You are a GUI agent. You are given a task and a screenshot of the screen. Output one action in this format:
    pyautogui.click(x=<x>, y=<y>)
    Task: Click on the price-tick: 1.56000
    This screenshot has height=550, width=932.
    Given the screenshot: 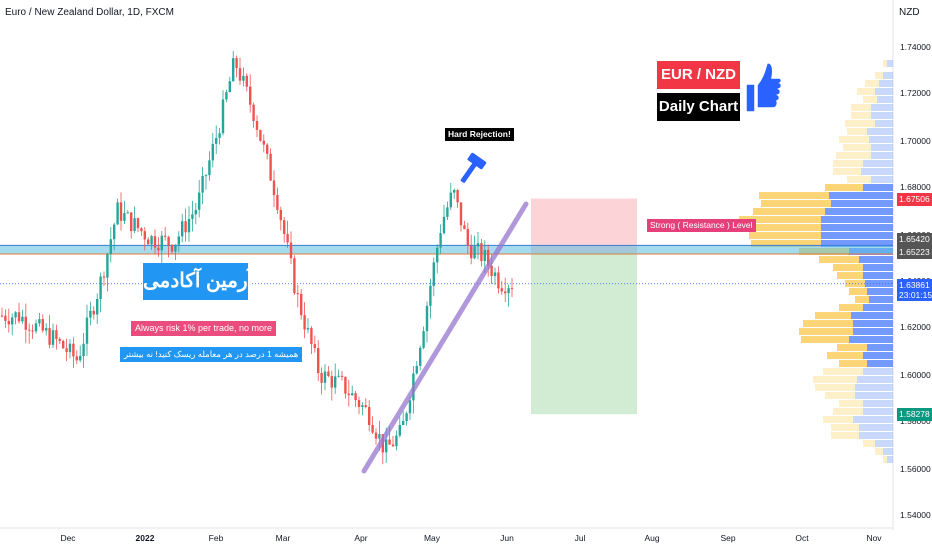 What is the action you would take?
    pyautogui.click(x=915, y=469)
    